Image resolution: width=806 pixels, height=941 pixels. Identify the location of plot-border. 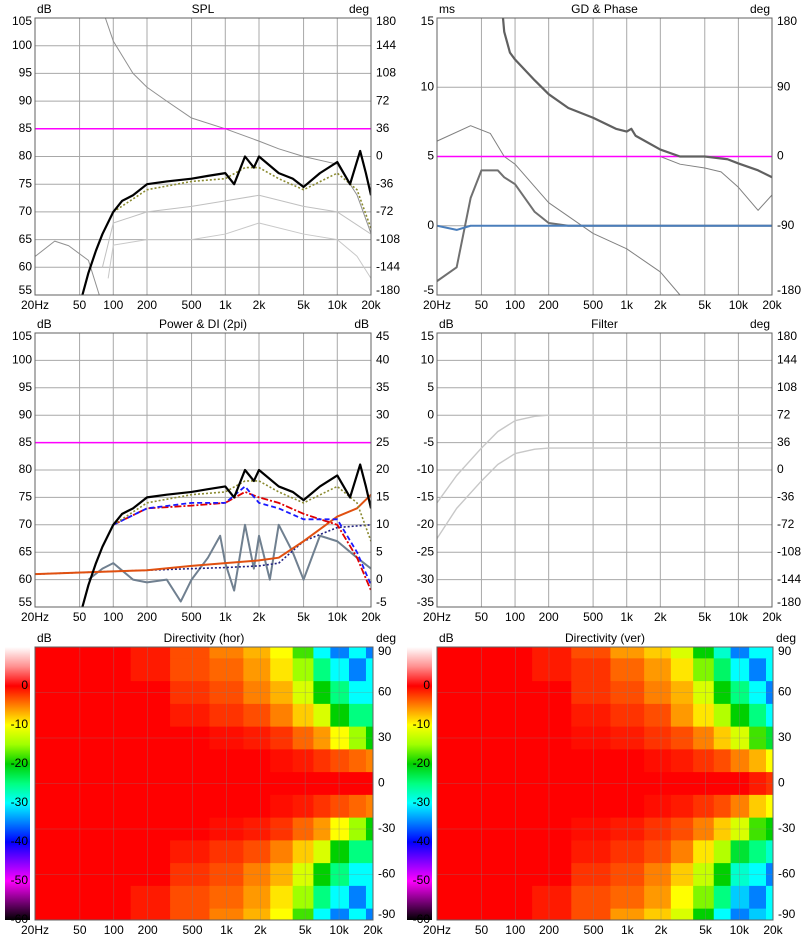
(204, 783).